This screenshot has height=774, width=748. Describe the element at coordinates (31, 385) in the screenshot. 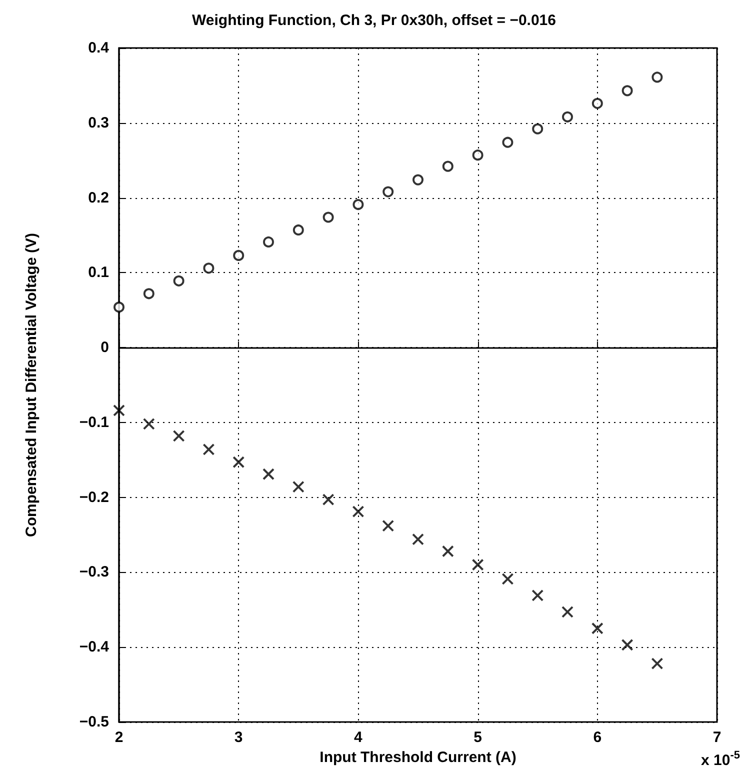

I see `y-axis-title: Compensated Input Differential Voltage (V)` at that location.